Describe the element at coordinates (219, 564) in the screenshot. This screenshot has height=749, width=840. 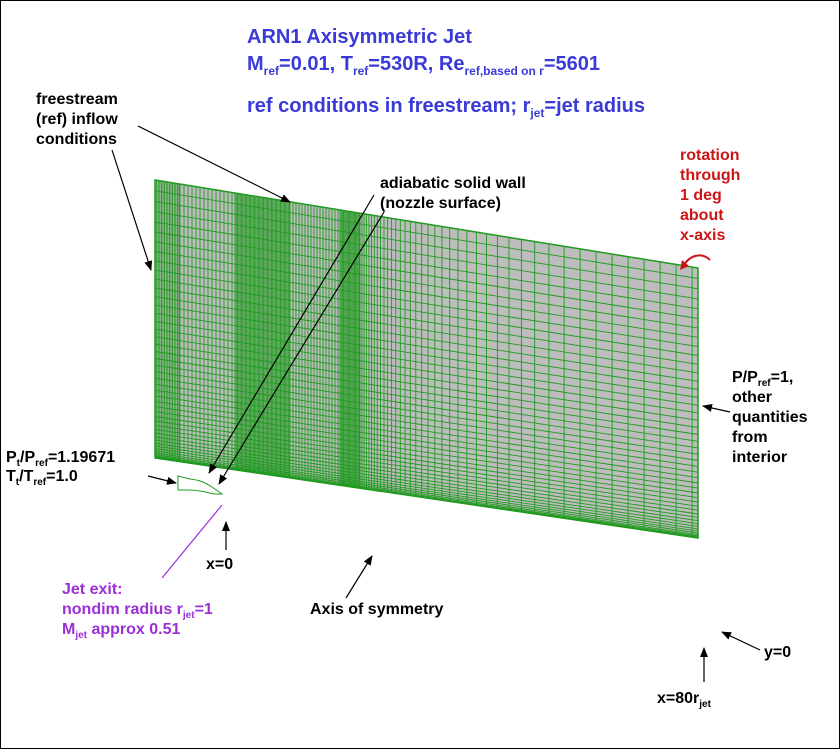
I see `x0-label: x=0` at that location.